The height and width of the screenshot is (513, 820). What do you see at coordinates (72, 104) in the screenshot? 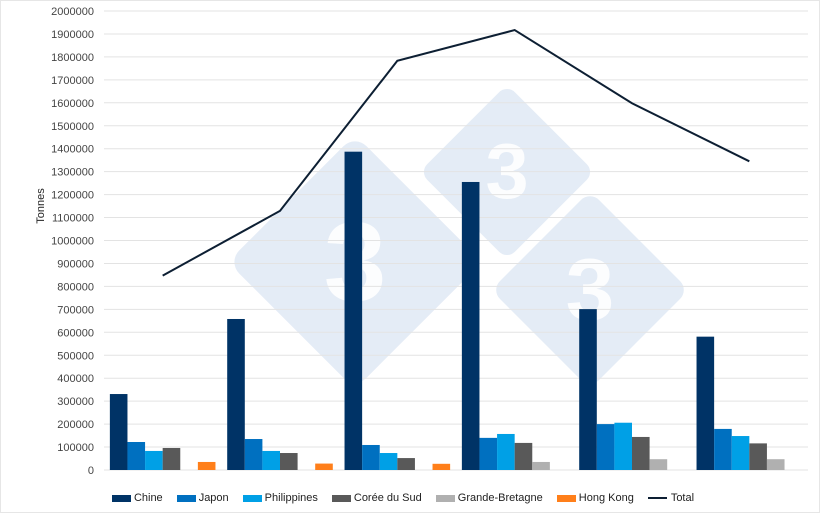
I see `y-tick-label: 1600000` at bounding box center [72, 104].